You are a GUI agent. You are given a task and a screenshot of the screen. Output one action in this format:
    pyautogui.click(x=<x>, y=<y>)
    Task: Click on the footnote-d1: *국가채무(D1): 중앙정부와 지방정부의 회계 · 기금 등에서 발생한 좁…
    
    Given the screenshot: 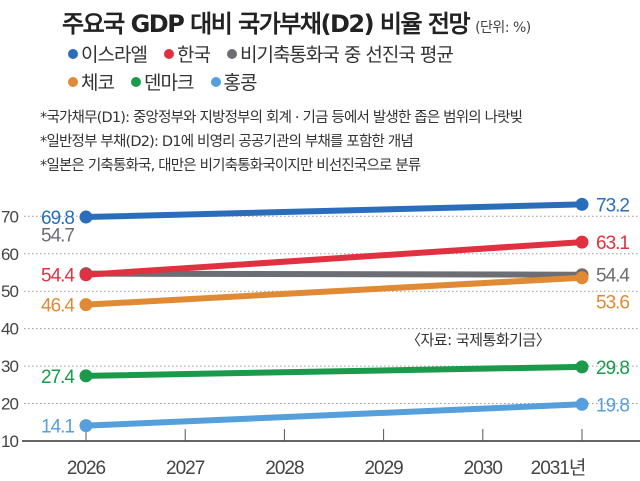 What is the action you would take?
    pyautogui.click(x=281, y=118)
    